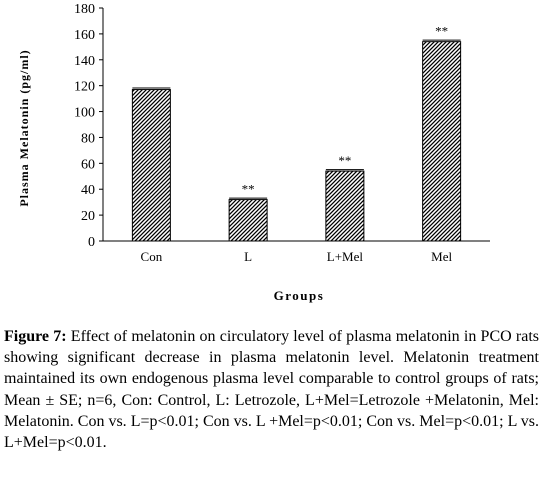  I want to click on bar-l-mel, so click(345, 206).